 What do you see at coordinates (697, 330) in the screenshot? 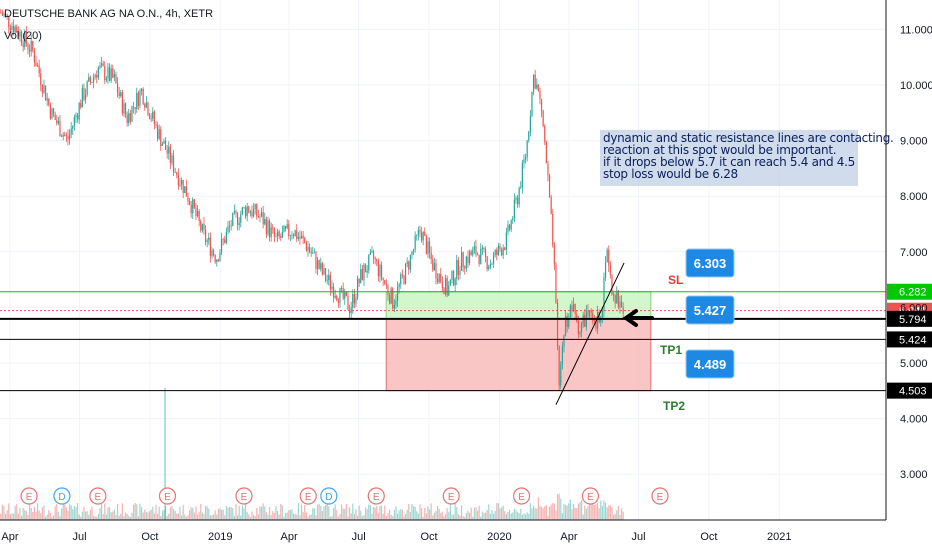
I see `position-tool-labels: 6.303 5.427 4.489 SL TP1 TP2` at bounding box center [697, 330].